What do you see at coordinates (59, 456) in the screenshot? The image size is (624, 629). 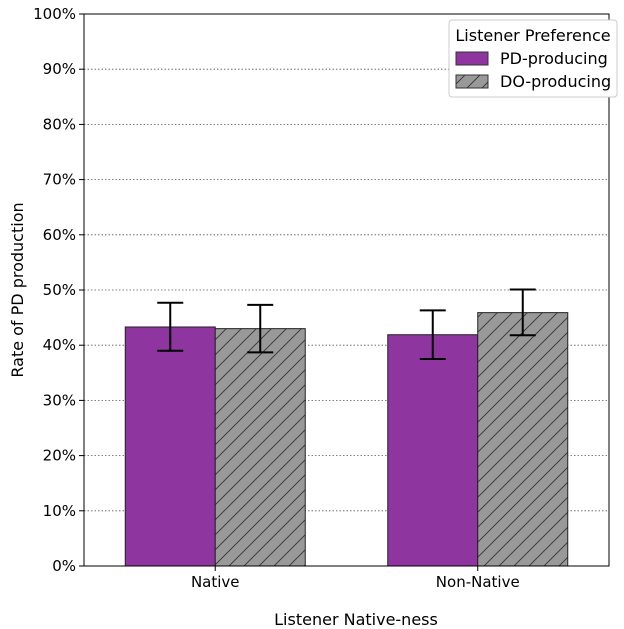 I see `y-tick-label: 20%` at bounding box center [59, 456].